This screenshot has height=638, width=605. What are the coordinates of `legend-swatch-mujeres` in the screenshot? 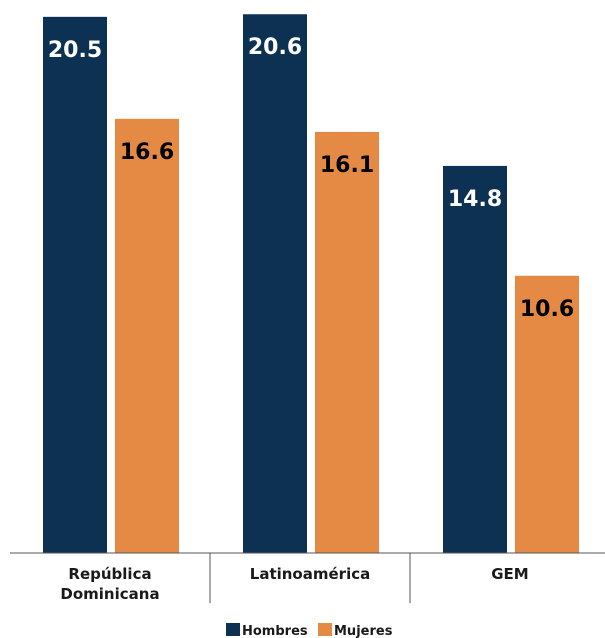 It's located at (325, 629).